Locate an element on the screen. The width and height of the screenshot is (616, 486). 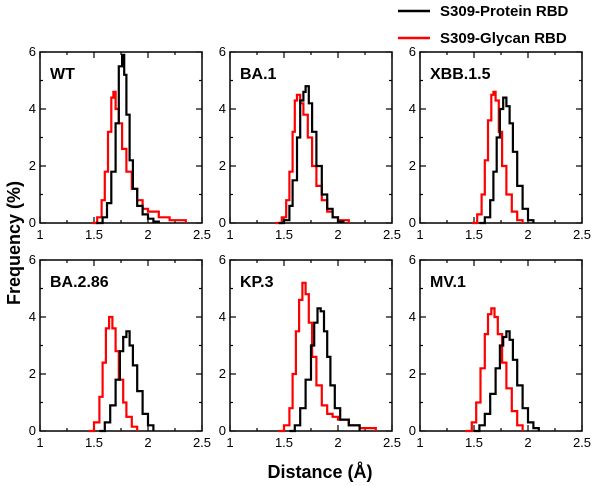
panel-label: BA.2.86 is located at coordinates (79, 282).